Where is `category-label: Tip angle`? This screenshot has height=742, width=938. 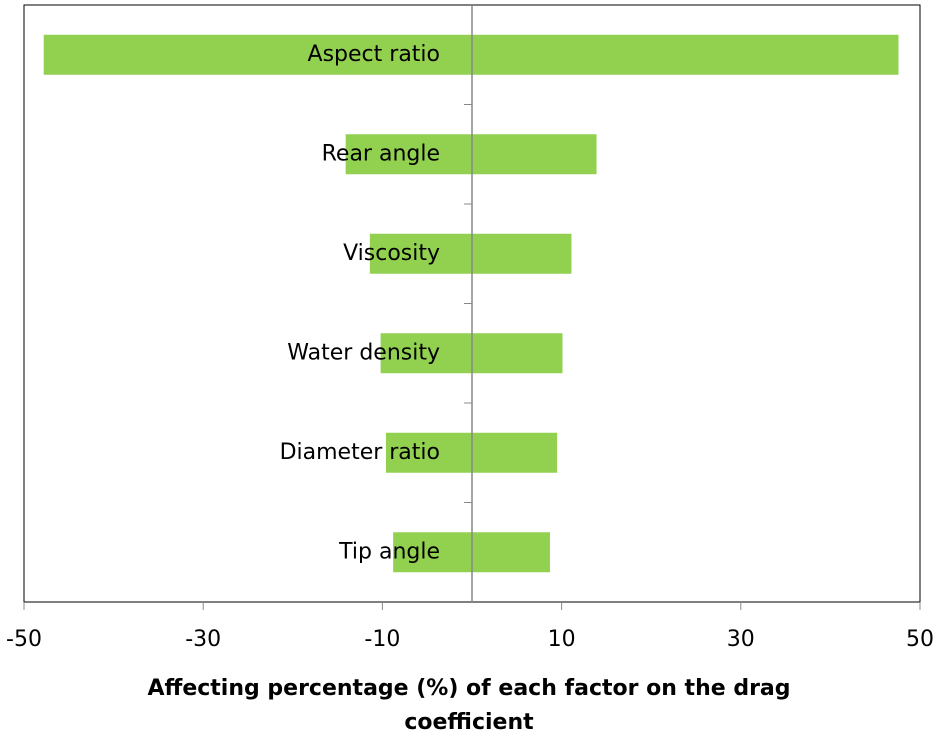 category-label: Tip angle is located at coordinates (389, 551).